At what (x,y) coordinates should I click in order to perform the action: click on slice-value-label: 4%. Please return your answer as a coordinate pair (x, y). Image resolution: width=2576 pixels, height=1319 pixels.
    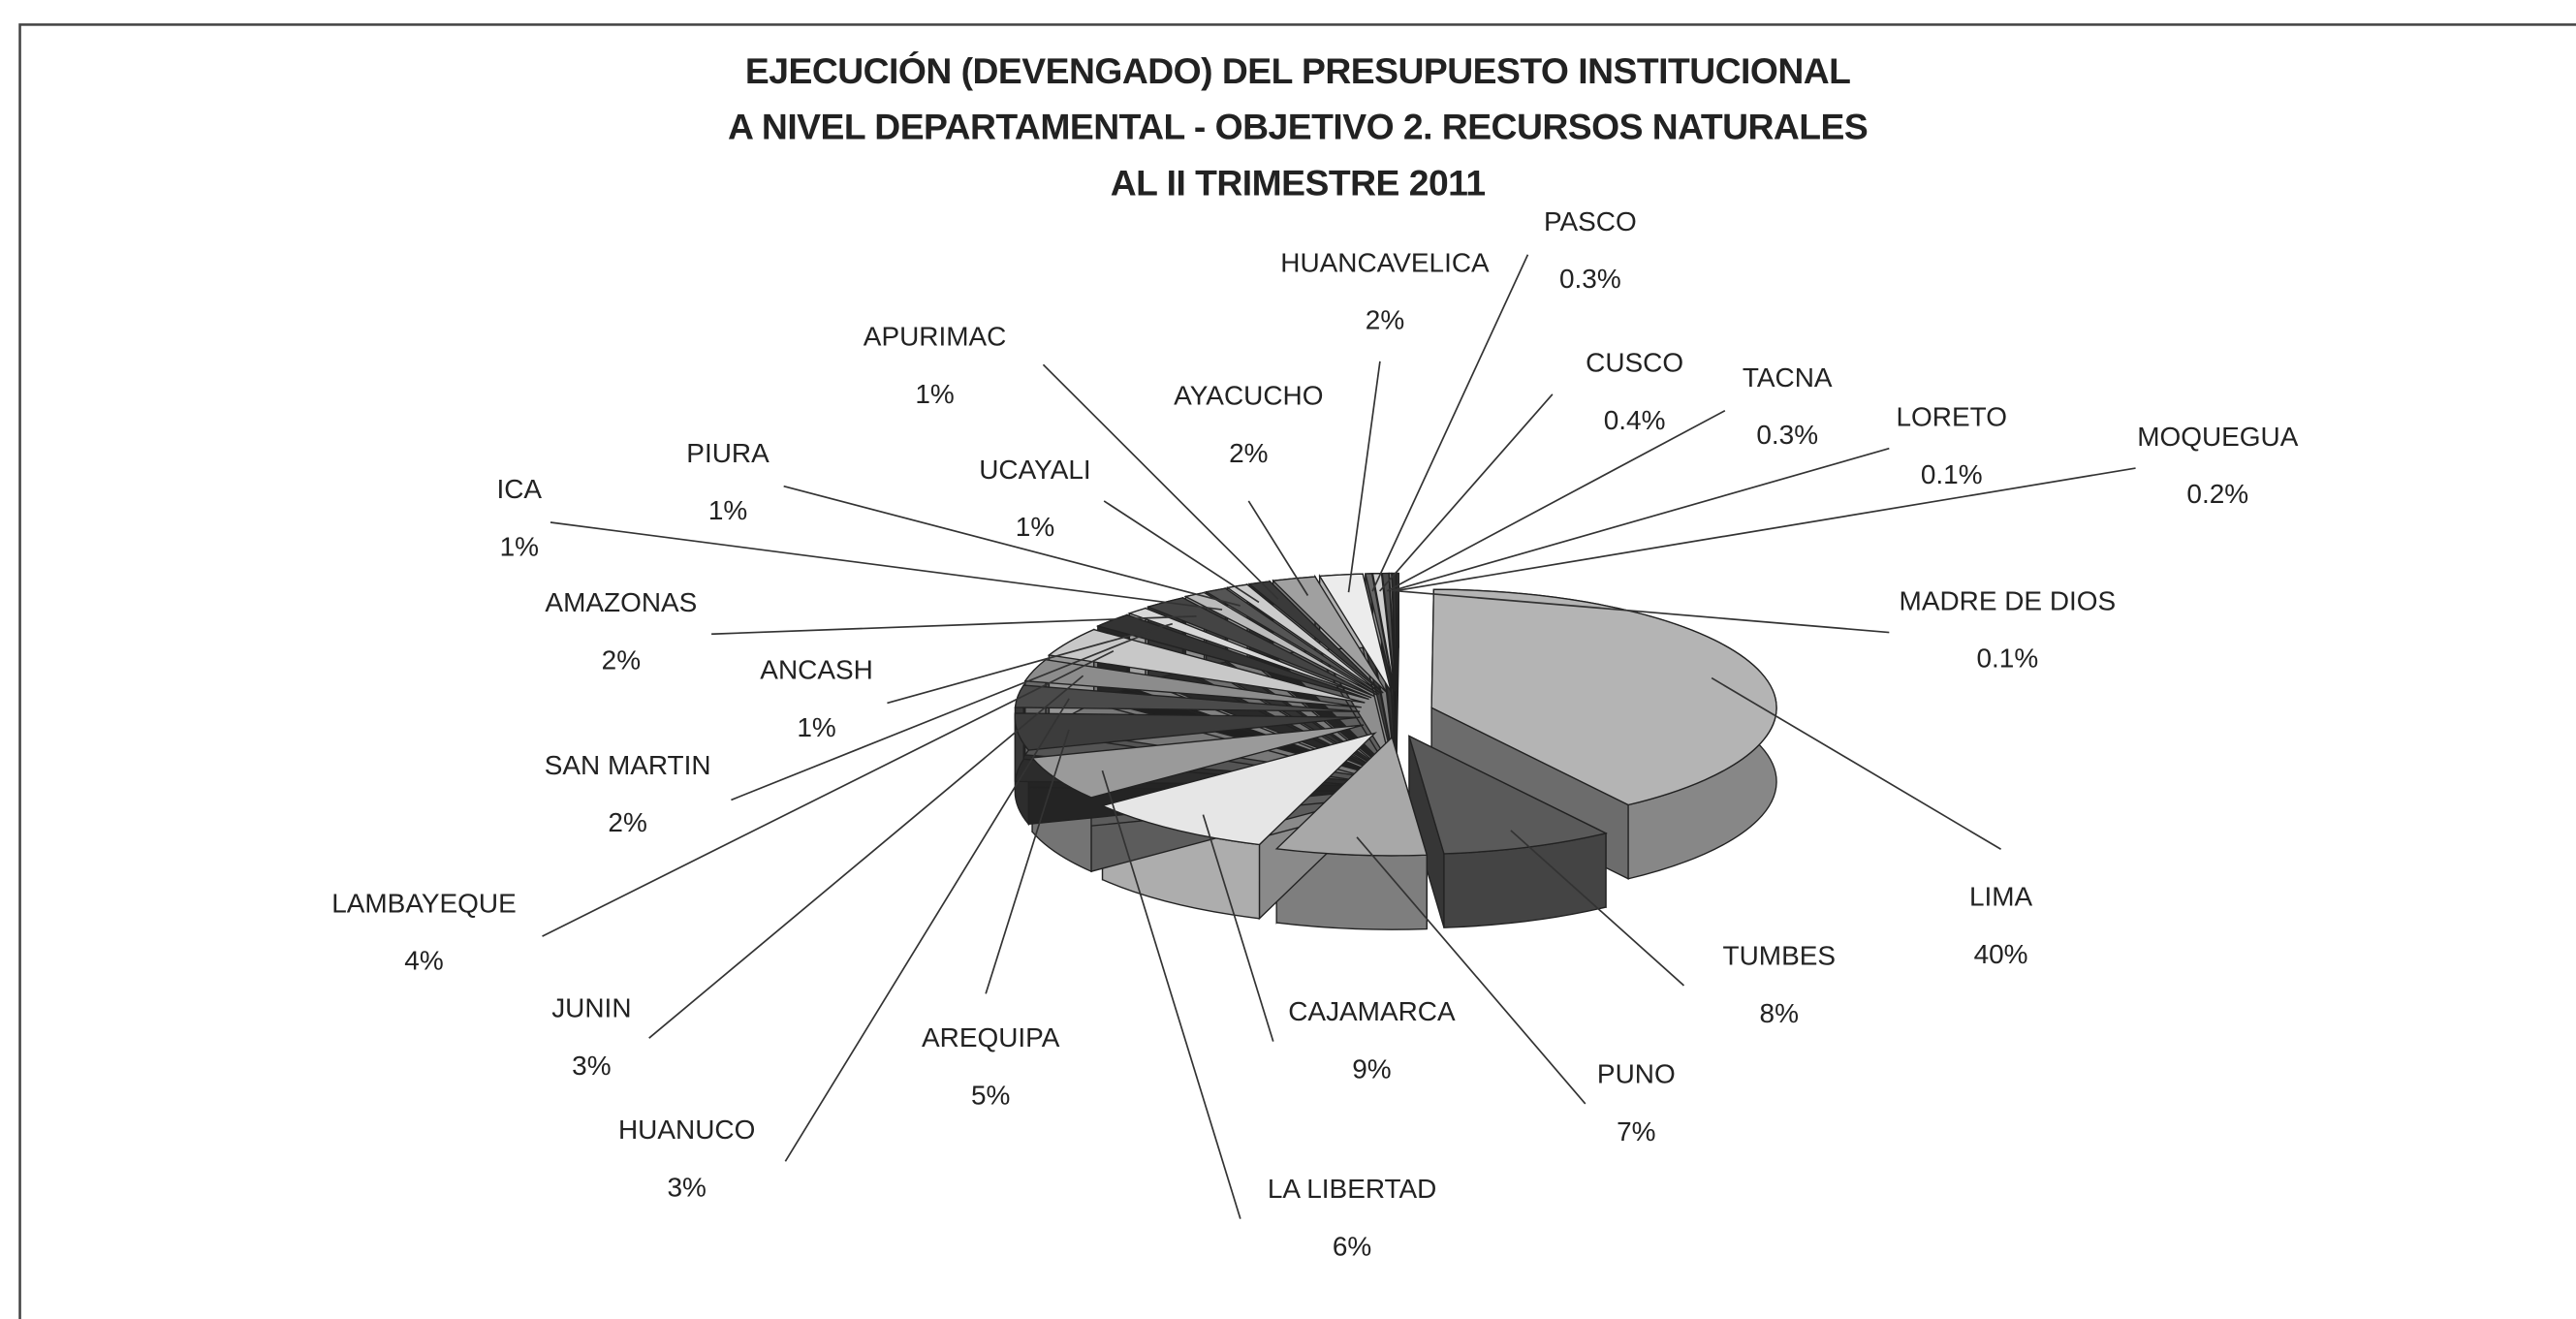
    Looking at the image, I should click on (423, 961).